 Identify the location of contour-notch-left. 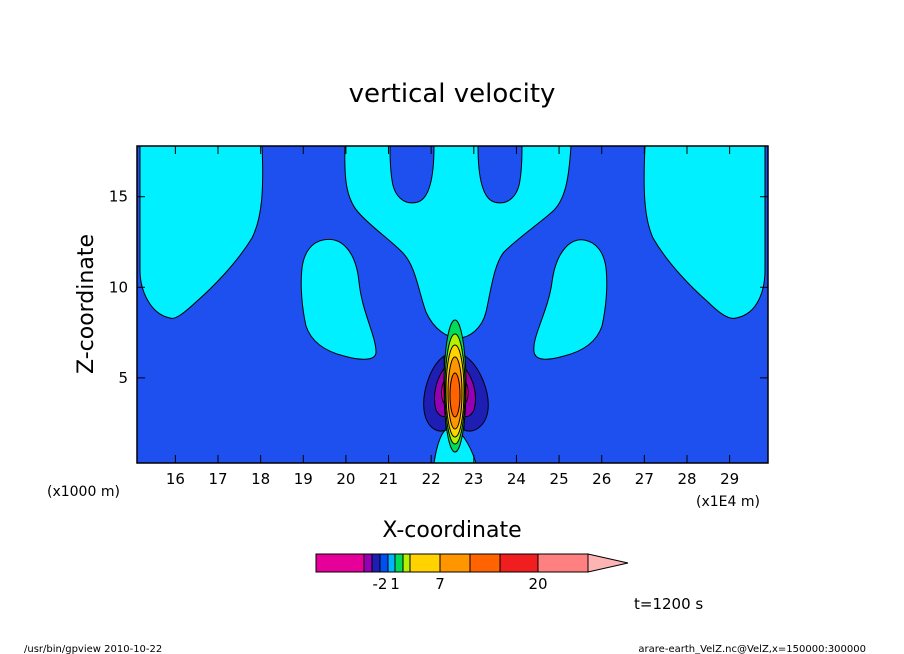
(412, 174).